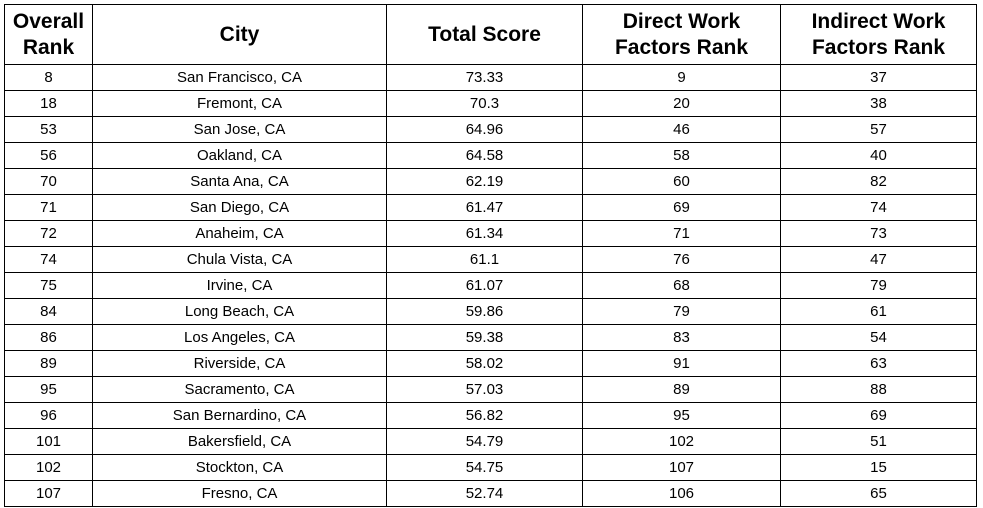  Describe the element at coordinates (239, 181) in the screenshot. I see `city-cell: Santa Ana, CA` at that location.